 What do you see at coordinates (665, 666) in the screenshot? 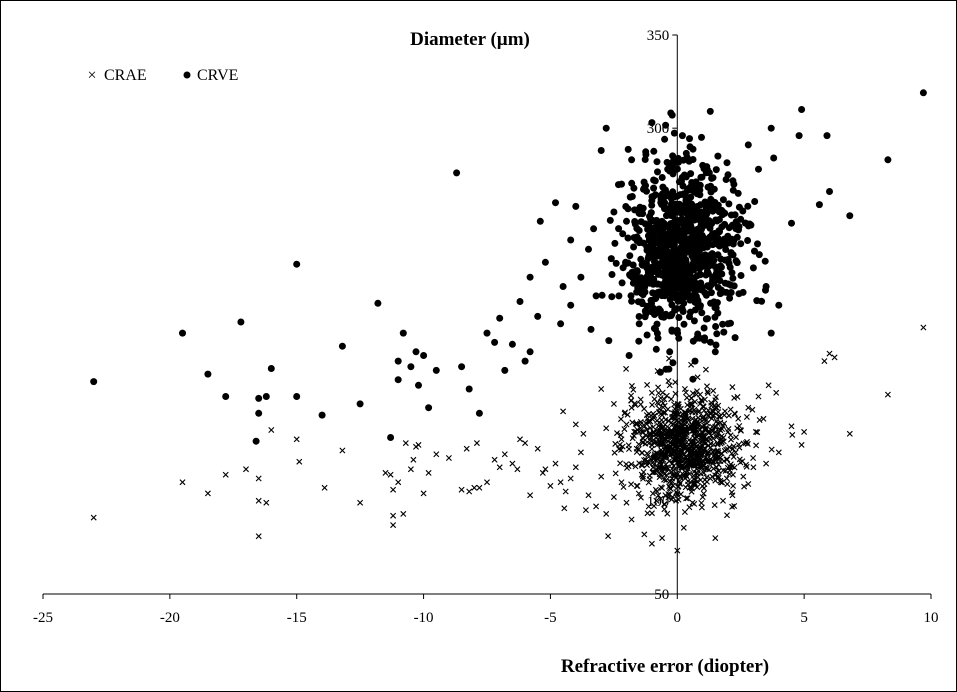
I see `x-axis-title: Refractive error (diopter)` at bounding box center [665, 666].